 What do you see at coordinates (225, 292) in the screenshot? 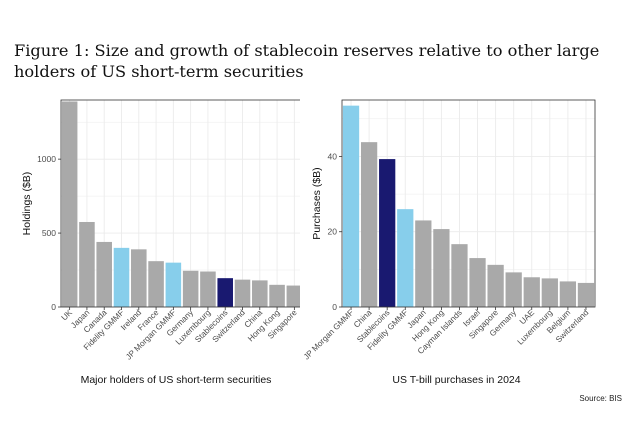
I see `left-bar-stablecoins` at bounding box center [225, 292].